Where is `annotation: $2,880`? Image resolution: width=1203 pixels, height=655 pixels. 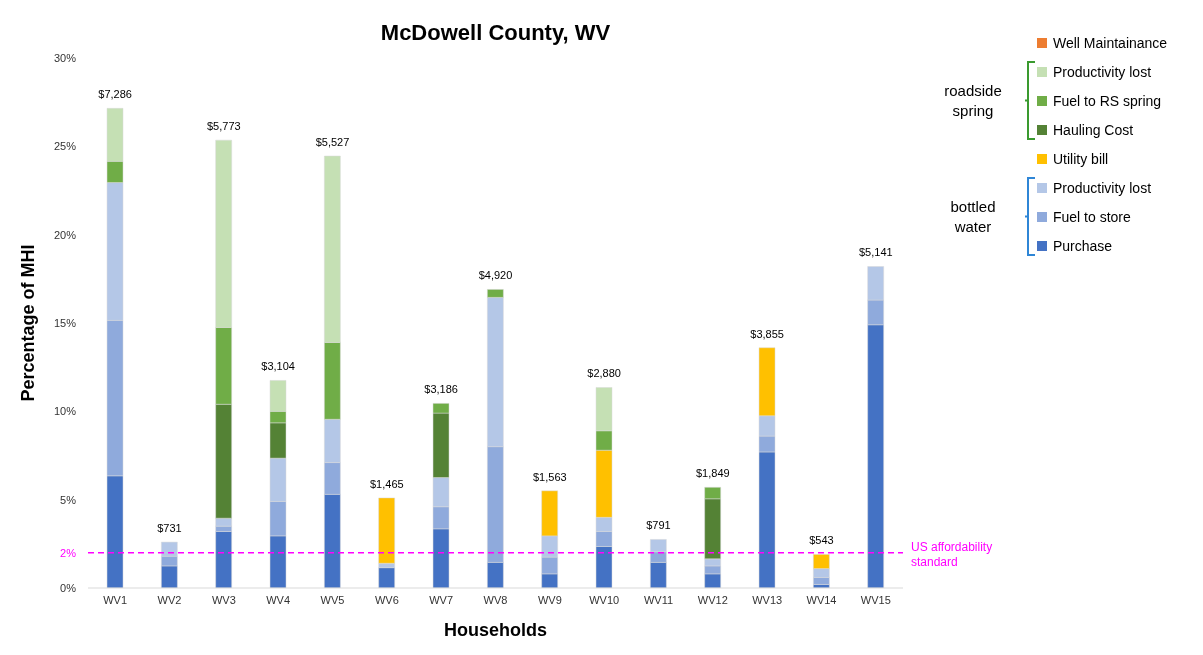
annotation: $2,880 is located at coordinates (604, 373).